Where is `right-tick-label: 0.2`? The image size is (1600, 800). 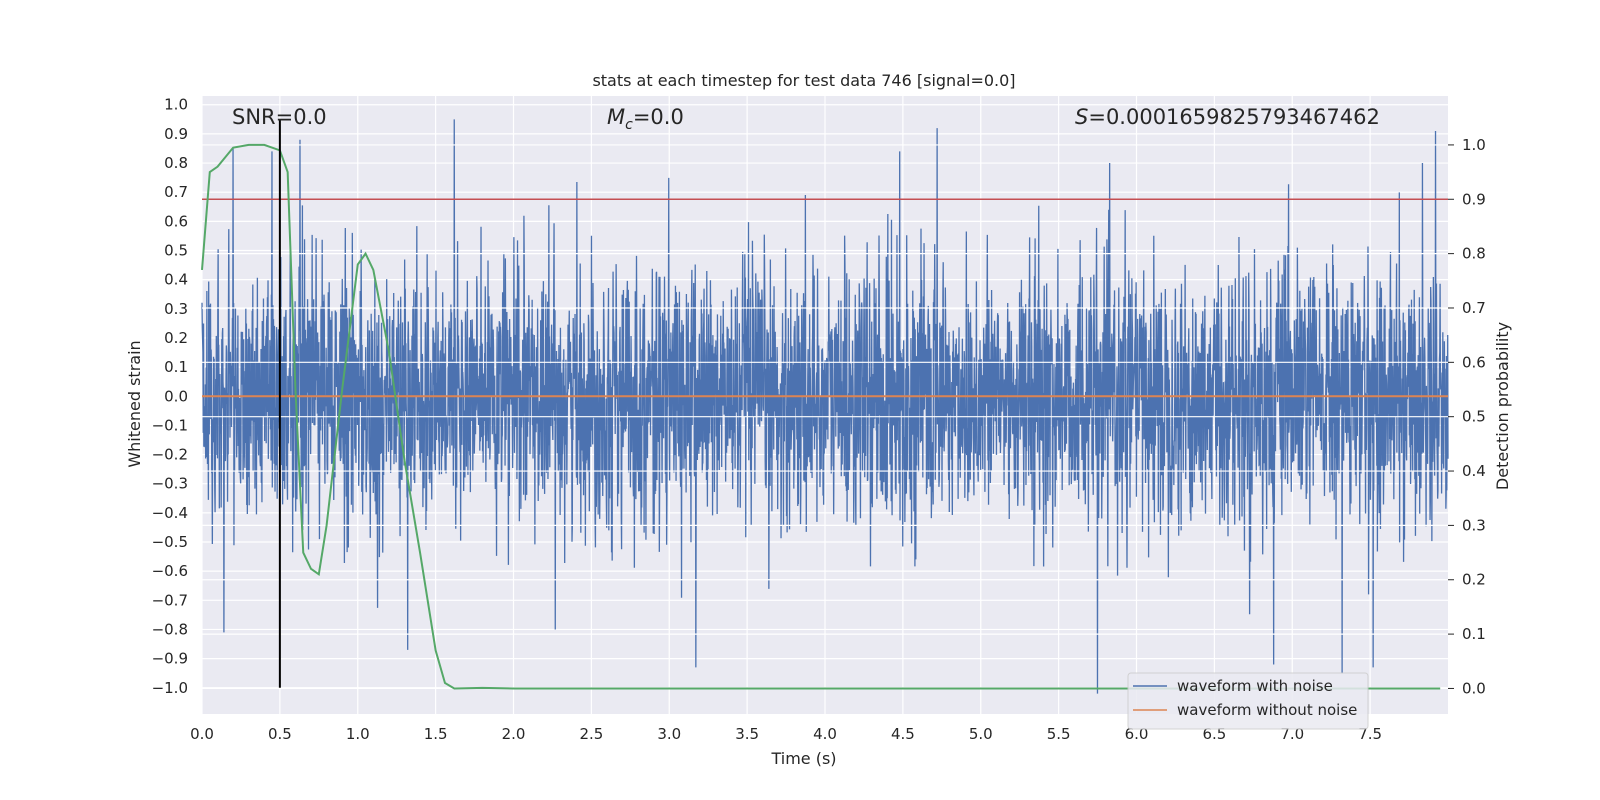 right-tick-label: 0.2 is located at coordinates (1474, 580).